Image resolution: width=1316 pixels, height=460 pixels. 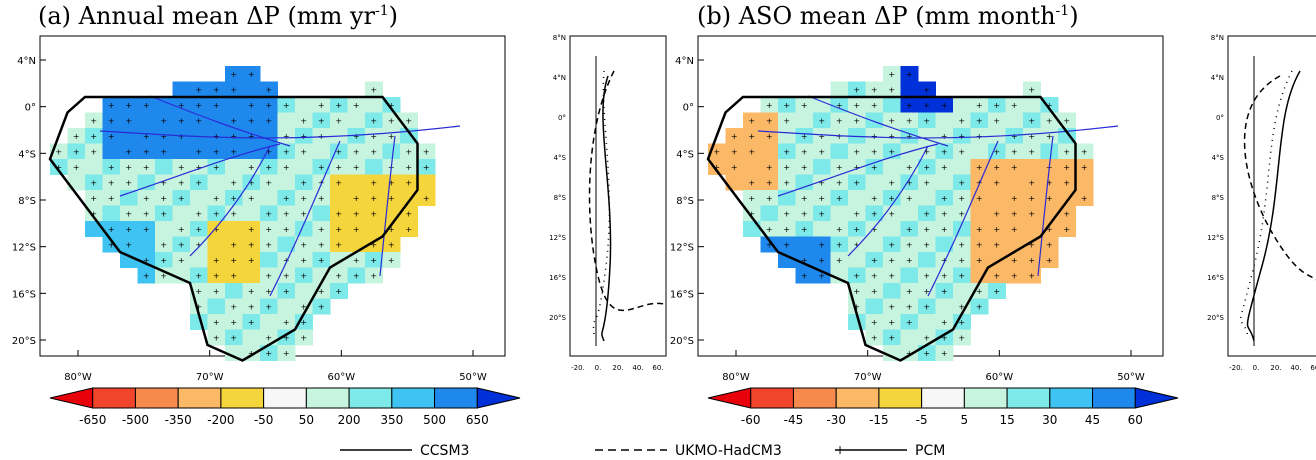 What do you see at coordinates (606, 208) in the screenshot?
I see `ccsm3-profile` at bounding box center [606, 208].